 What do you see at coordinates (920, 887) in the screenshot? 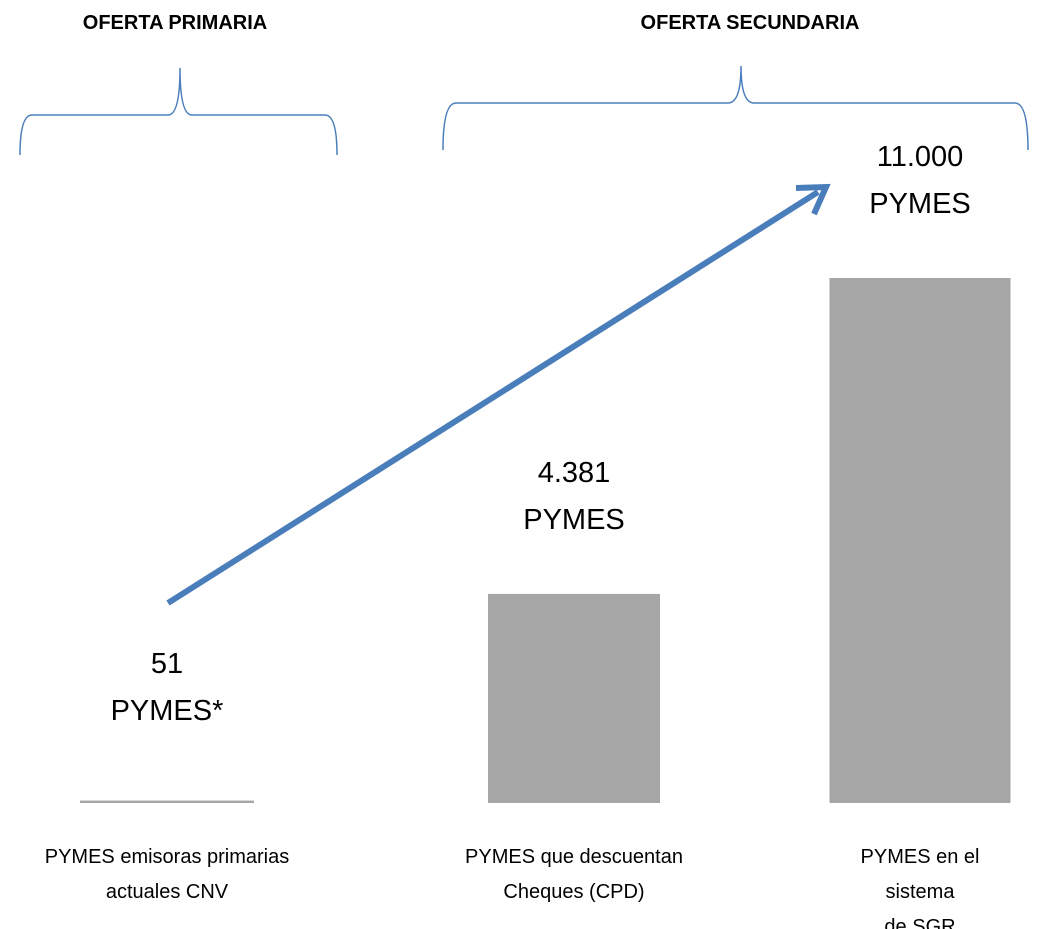
I see `x-tick-label: PYMES en el sistema de SGR` at bounding box center [920, 887].